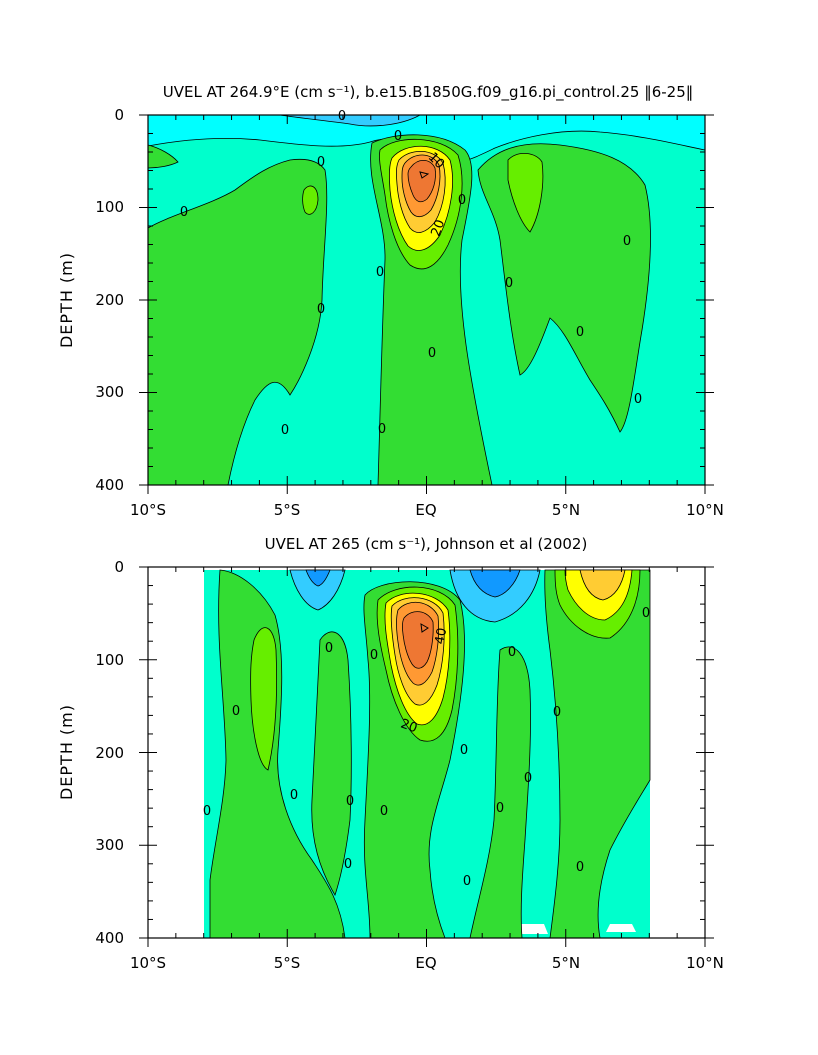  What do you see at coordinates (310, 200) in the screenshot?
I see `top-lime-patch-south` at bounding box center [310, 200].